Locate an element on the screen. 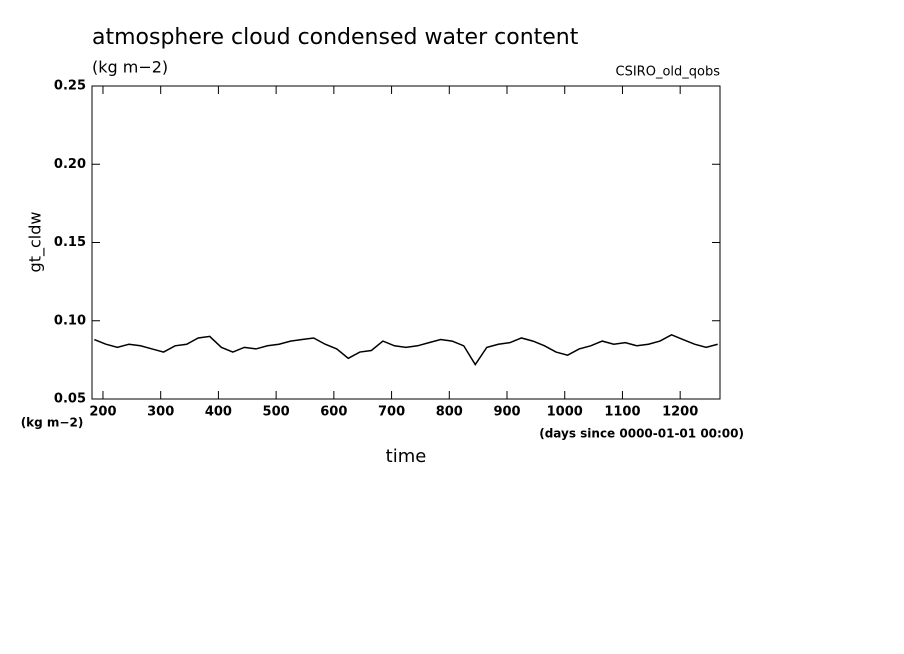 The height and width of the screenshot is (654, 904). x-tick-label: 1000 is located at coordinates (565, 412).